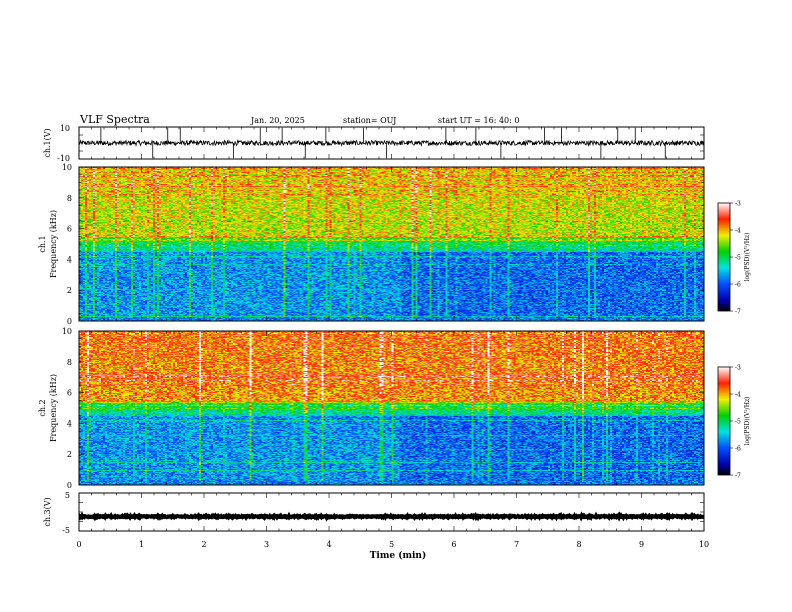  Describe the element at coordinates (747, 421) in the screenshot. I see `ch2-colorbar-label: log(PSD)(V²/Hz)` at that location.